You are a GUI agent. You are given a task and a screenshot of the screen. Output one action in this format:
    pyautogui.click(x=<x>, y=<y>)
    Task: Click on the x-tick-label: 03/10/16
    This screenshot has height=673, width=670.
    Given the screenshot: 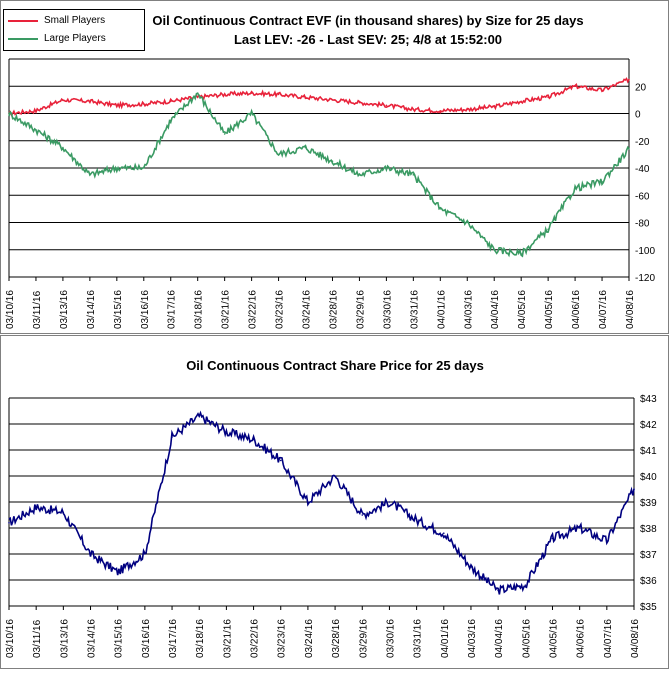 What is the action you would take?
    pyautogui.click(x=10, y=638)
    